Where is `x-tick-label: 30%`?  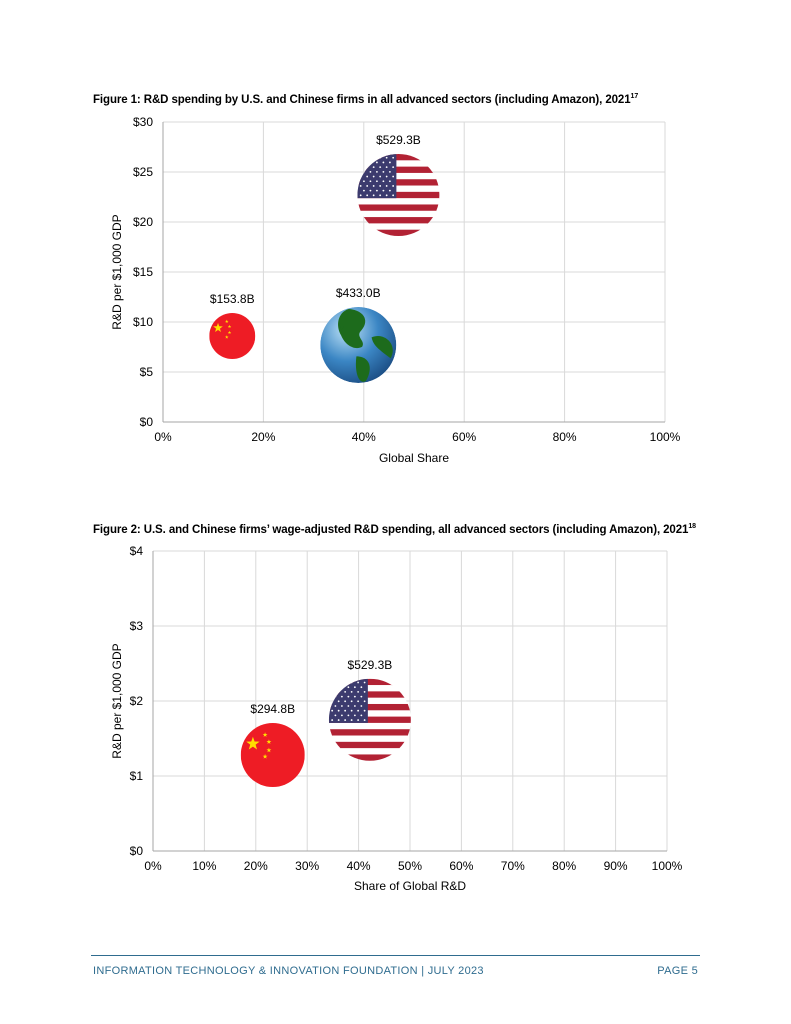 x-tick-label: 30% is located at coordinates (307, 866).